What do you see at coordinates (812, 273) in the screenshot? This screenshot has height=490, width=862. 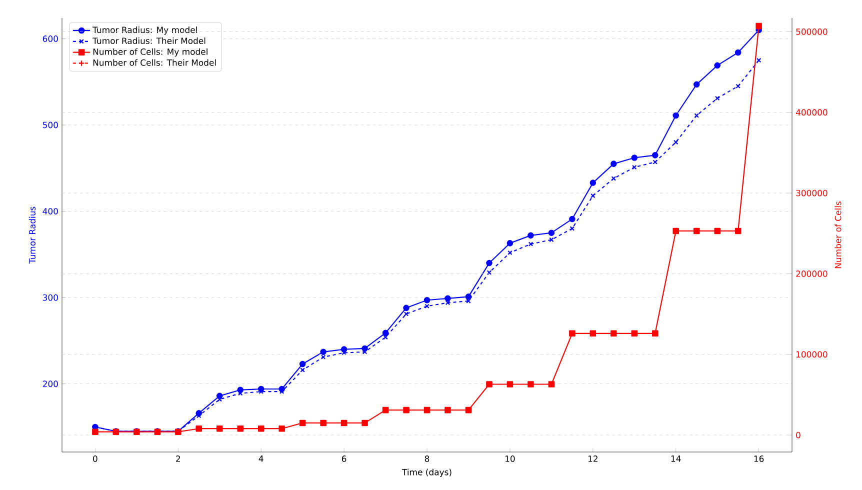 I see `y2-tick-label: 200000` at bounding box center [812, 273].